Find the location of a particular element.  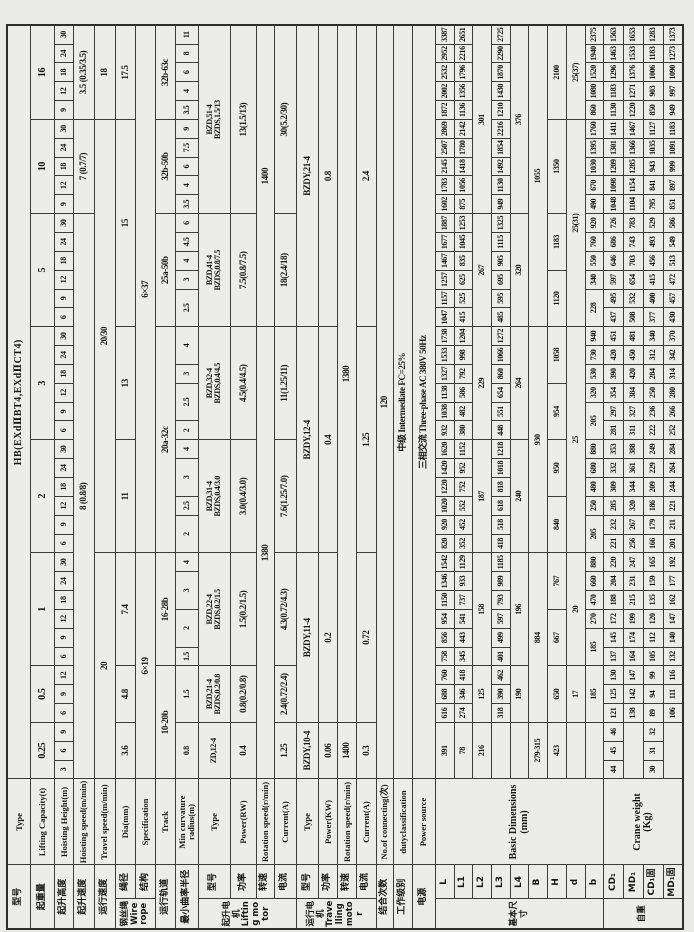

data-cell: 11 is located at coordinates (125, 496).